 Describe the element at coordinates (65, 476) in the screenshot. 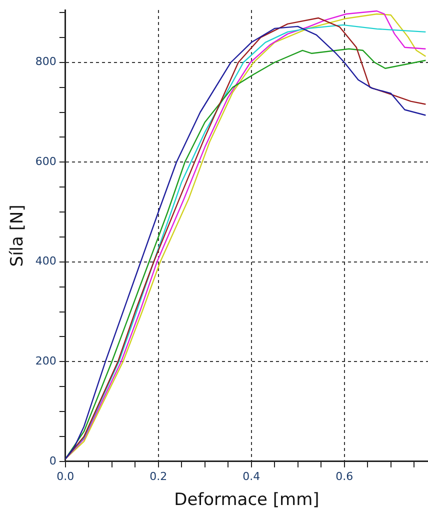

I see `x-tick-label: 0.0` at that location.